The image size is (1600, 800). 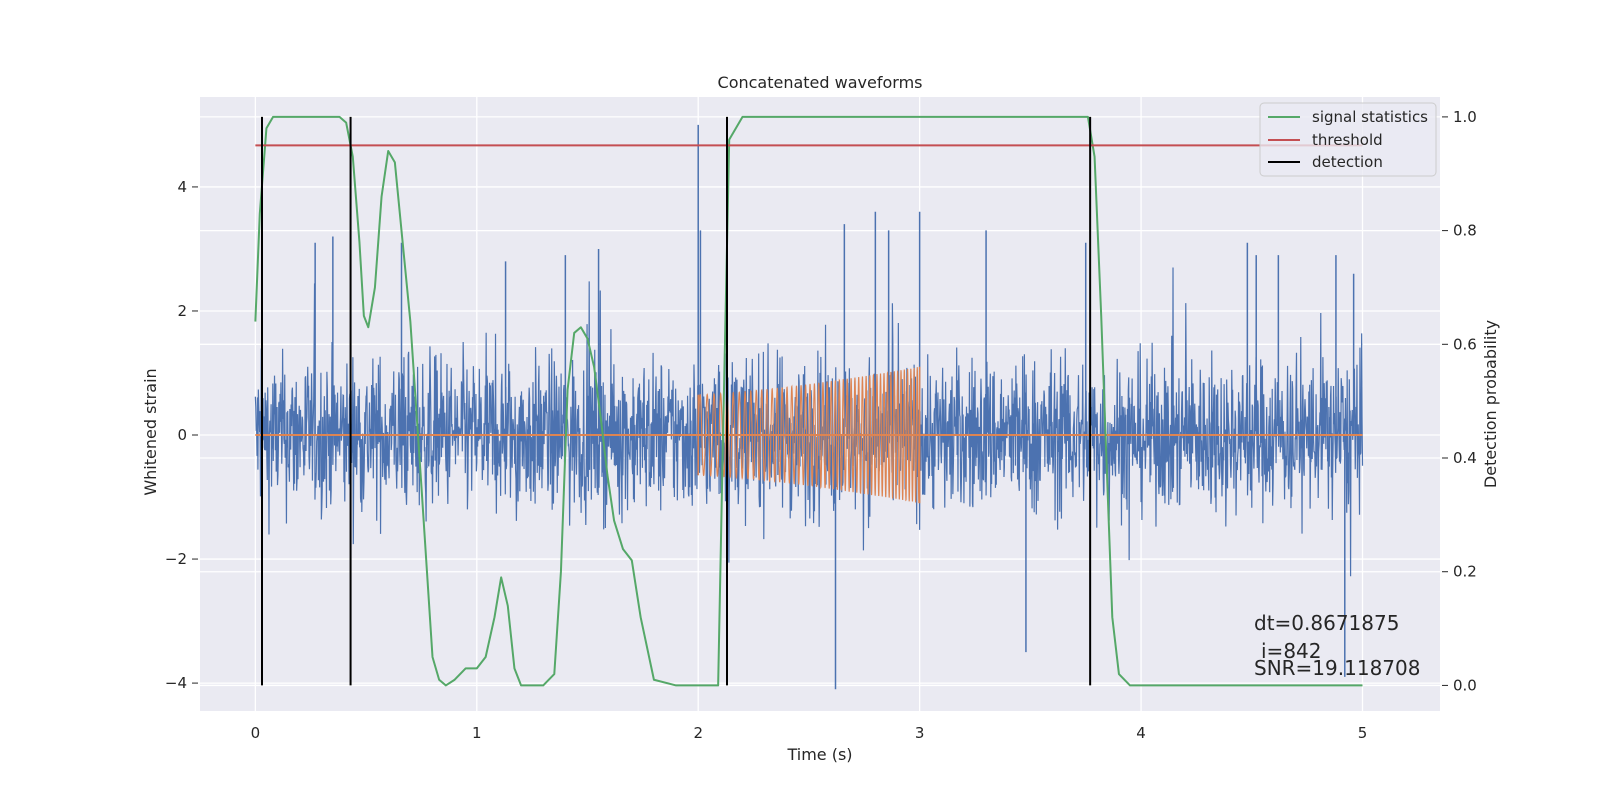 What do you see at coordinates (1291, 651) in the screenshot?
I see `annotation-i: i=842` at bounding box center [1291, 651].